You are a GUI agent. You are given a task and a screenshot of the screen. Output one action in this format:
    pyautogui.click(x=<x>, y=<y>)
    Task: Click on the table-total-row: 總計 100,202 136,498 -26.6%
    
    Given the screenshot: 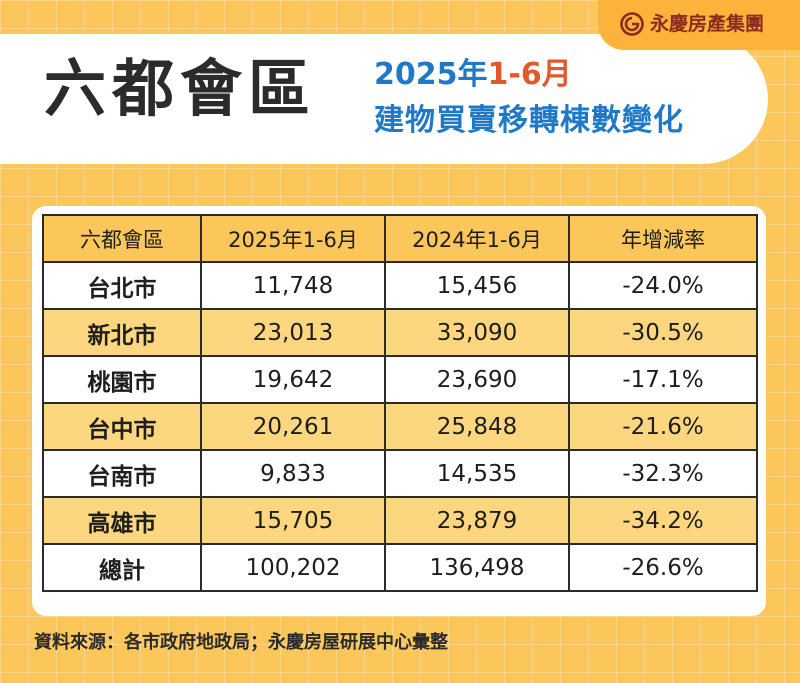 What is the action you would take?
    pyautogui.click(x=400, y=567)
    